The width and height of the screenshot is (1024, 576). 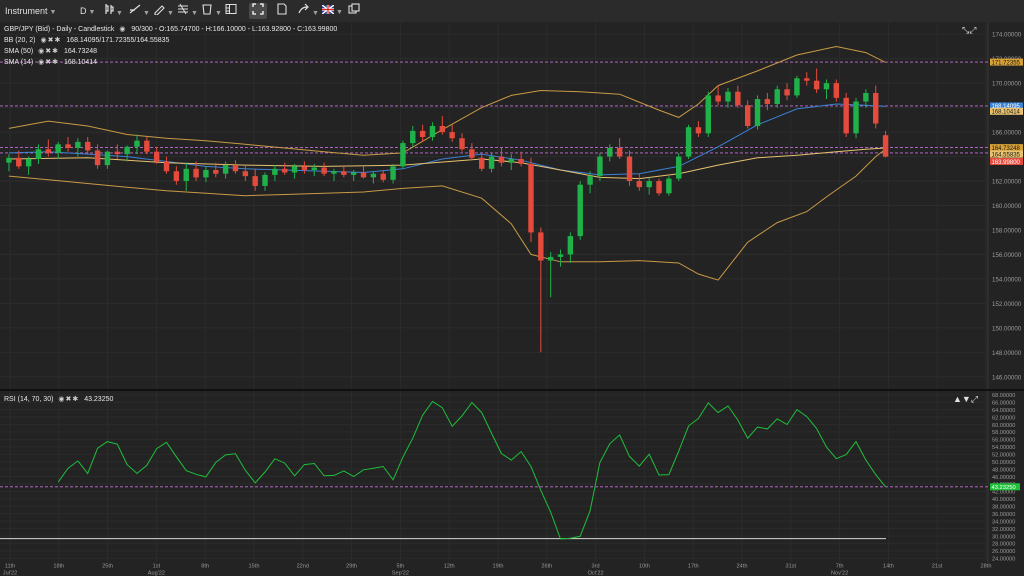 I want to click on move-down-icon: ▼, so click(x=966, y=399).